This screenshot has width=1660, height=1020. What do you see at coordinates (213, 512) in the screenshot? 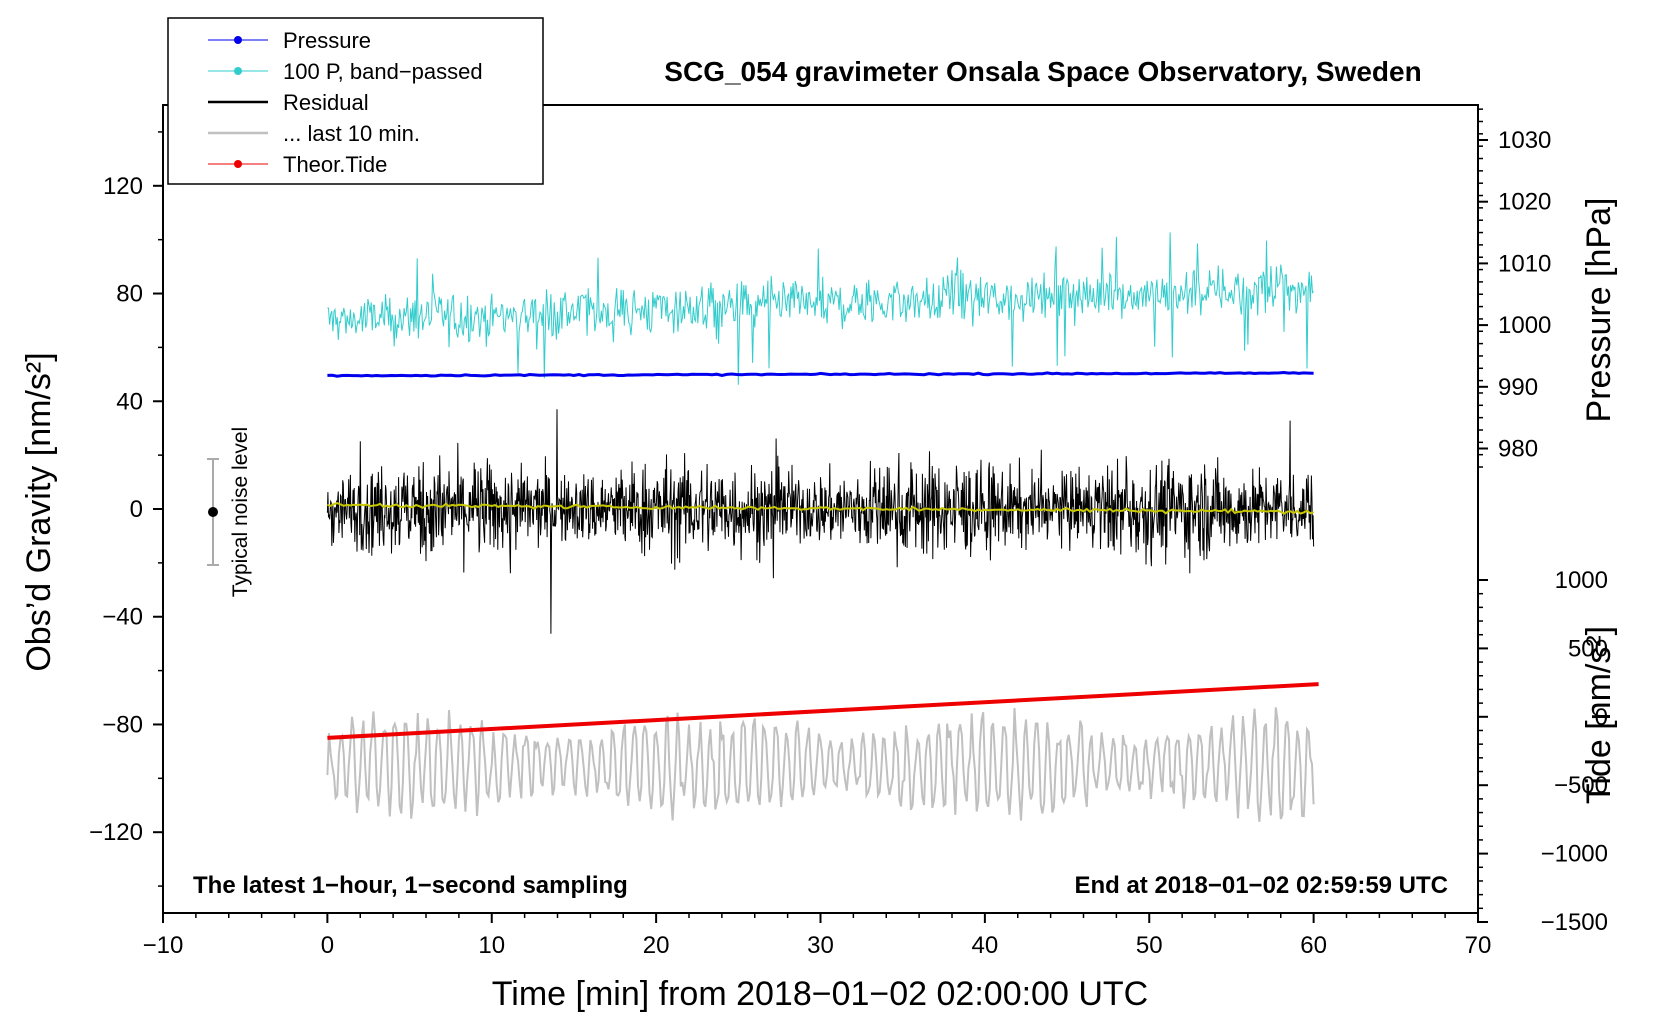
I see `noise-dot` at bounding box center [213, 512].